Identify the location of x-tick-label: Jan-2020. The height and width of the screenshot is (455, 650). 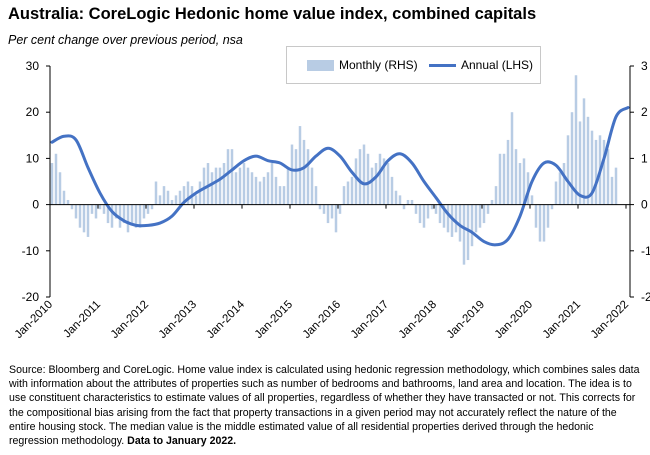
(514, 320).